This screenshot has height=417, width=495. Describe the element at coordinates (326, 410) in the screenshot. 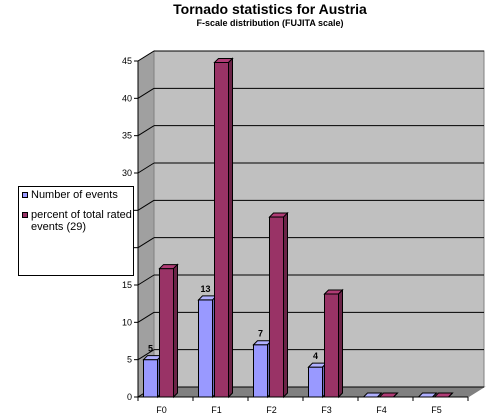

I see `x-tick-label: F3` at that location.